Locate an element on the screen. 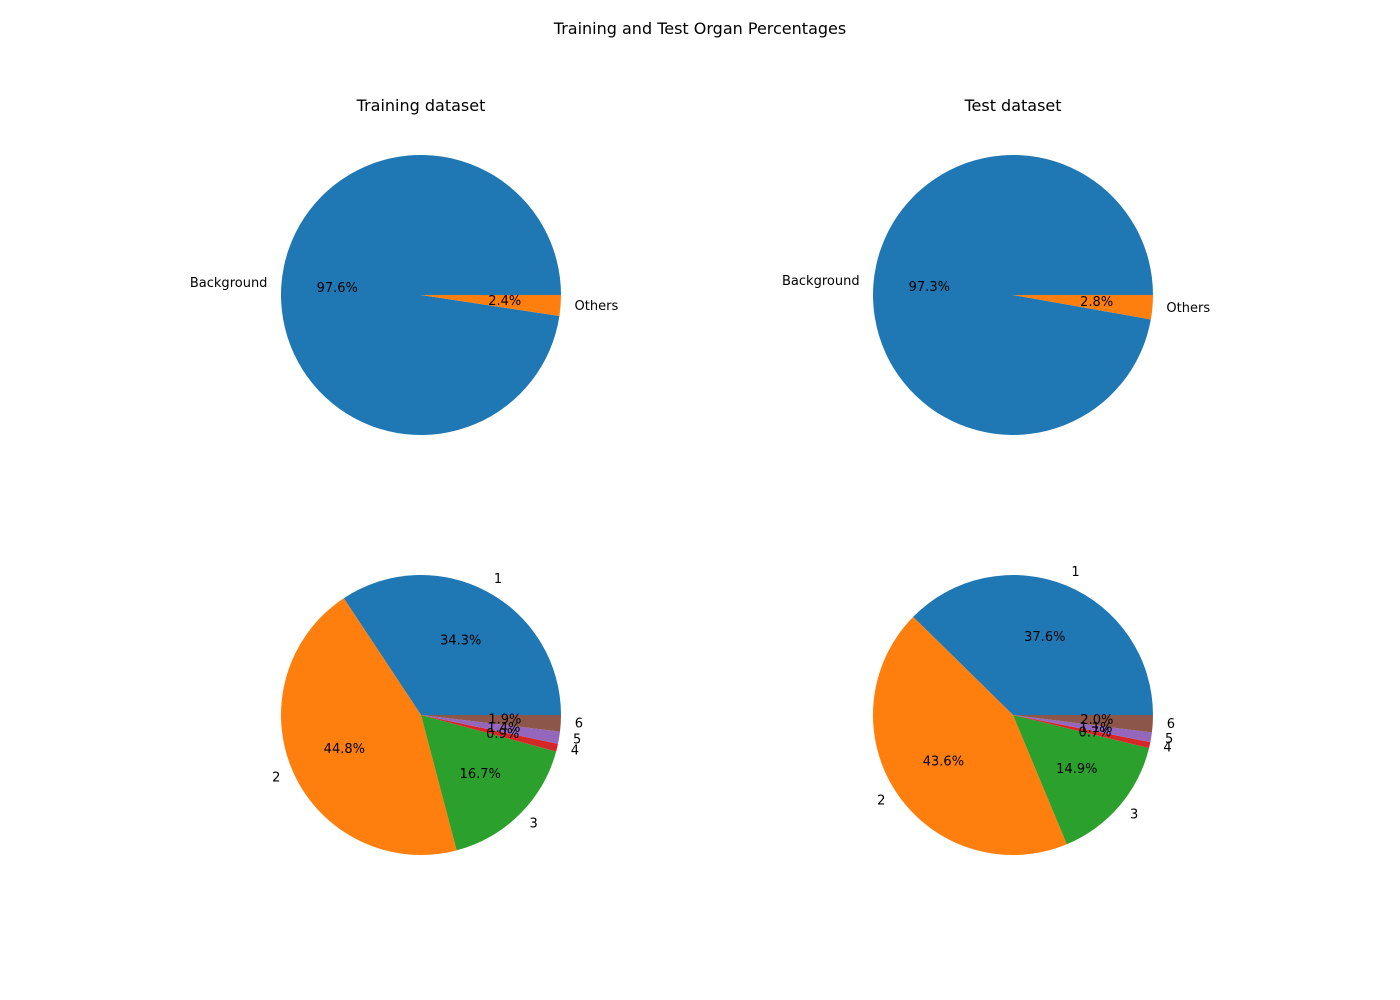  pie-percent-label: 97.6% is located at coordinates (337, 288).